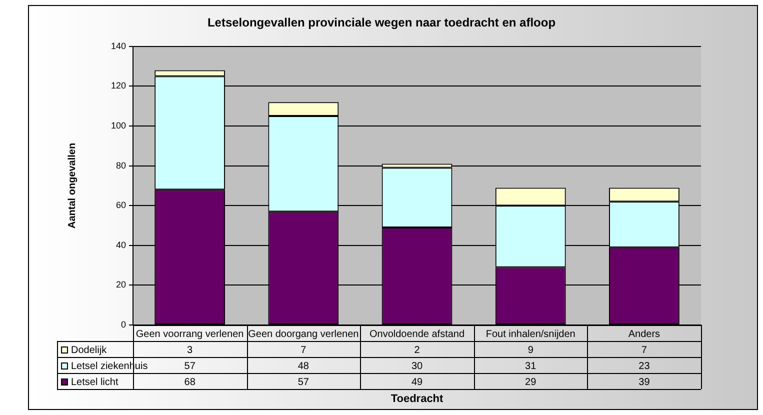  Describe the element at coordinates (644, 382) in the screenshot. I see `data-label: 39` at that location.